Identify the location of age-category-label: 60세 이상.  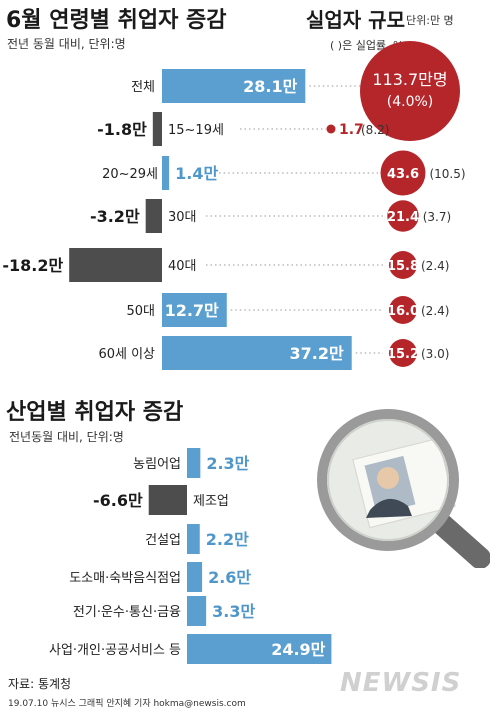
(126, 354).